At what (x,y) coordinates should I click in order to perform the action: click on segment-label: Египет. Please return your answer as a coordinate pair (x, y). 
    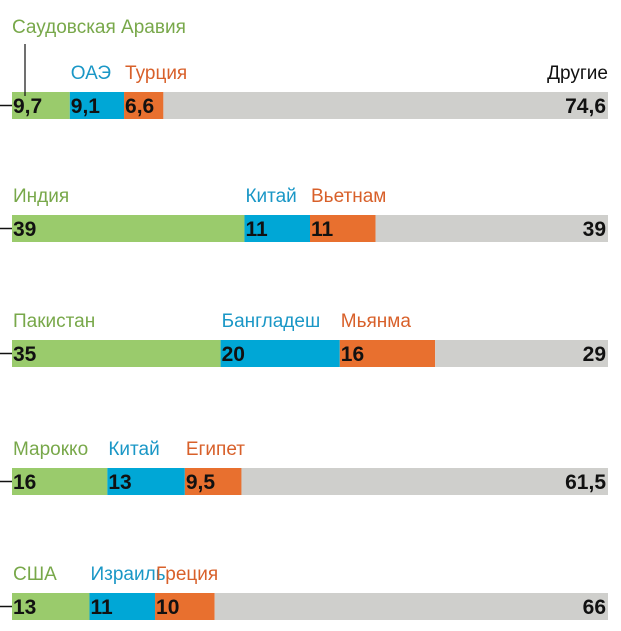
    Looking at the image, I should click on (215, 449).